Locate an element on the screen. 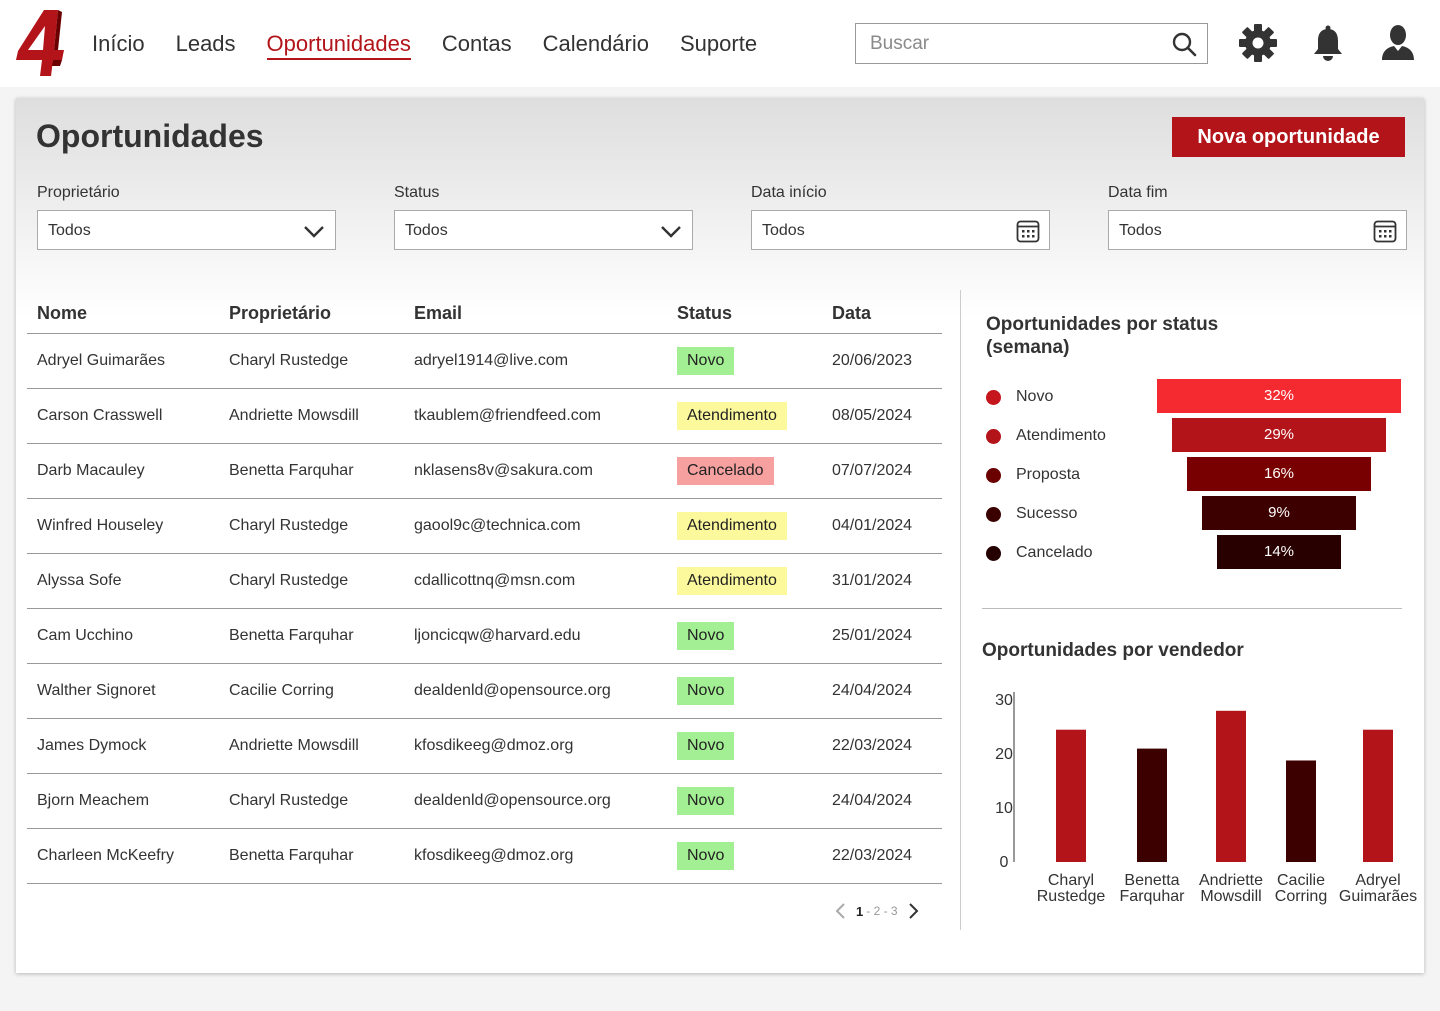 This screenshot has width=1440, height=1011. column-header-data: Data is located at coordinates (882, 312).